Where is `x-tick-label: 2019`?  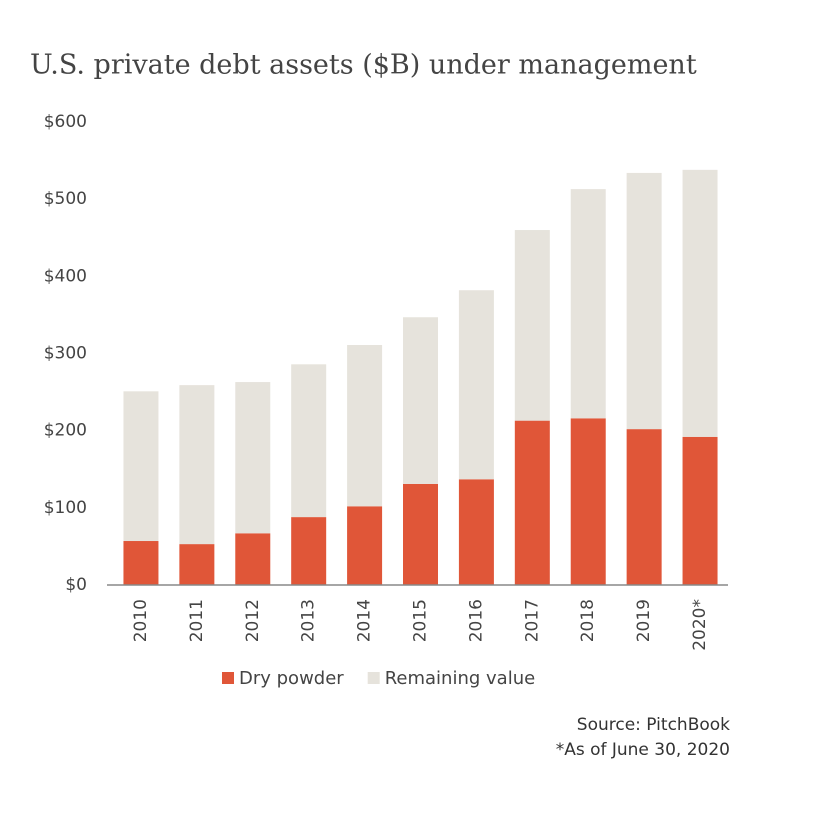
x-tick-label: 2019 is located at coordinates (644, 620).